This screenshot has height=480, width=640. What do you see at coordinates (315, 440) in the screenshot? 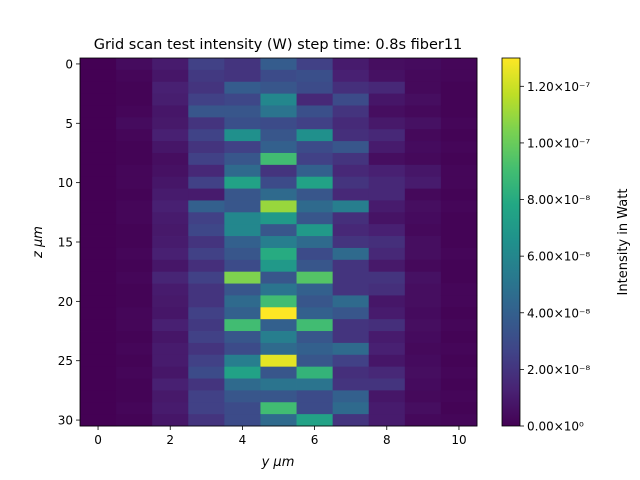
I see `x-tick-label: 6` at bounding box center [315, 440].